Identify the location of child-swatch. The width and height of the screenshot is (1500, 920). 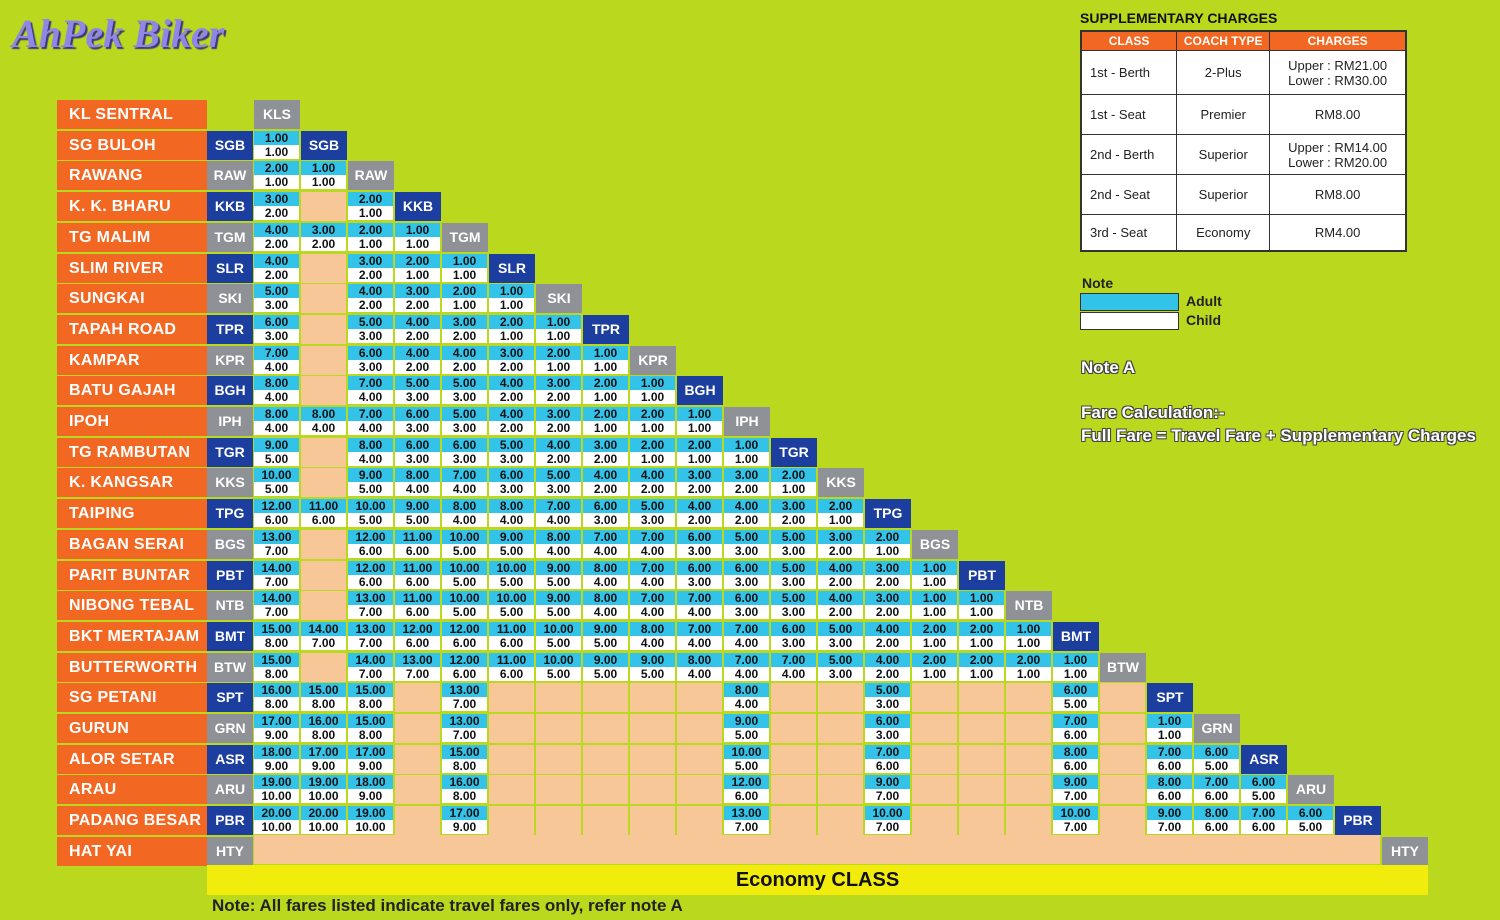
(1129, 321).